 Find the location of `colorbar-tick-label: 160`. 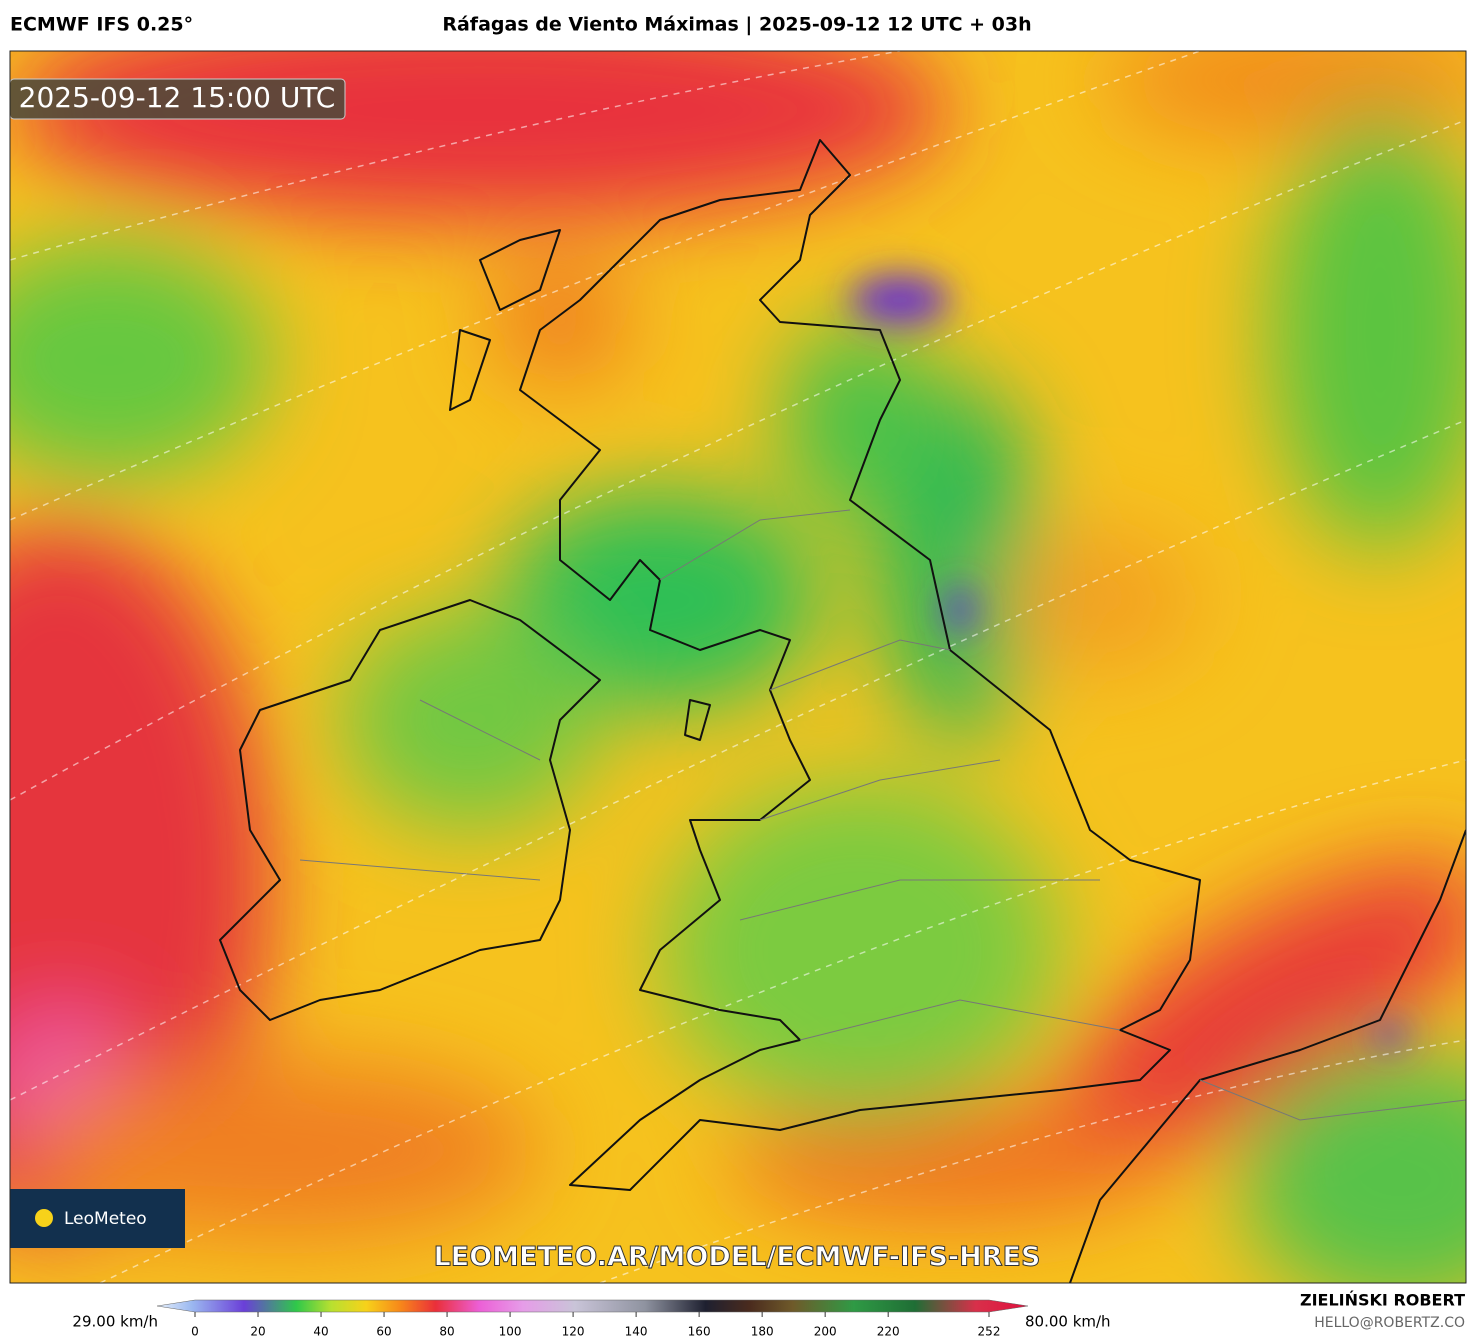

colorbar-tick-label: 160 is located at coordinates (699, 1332).